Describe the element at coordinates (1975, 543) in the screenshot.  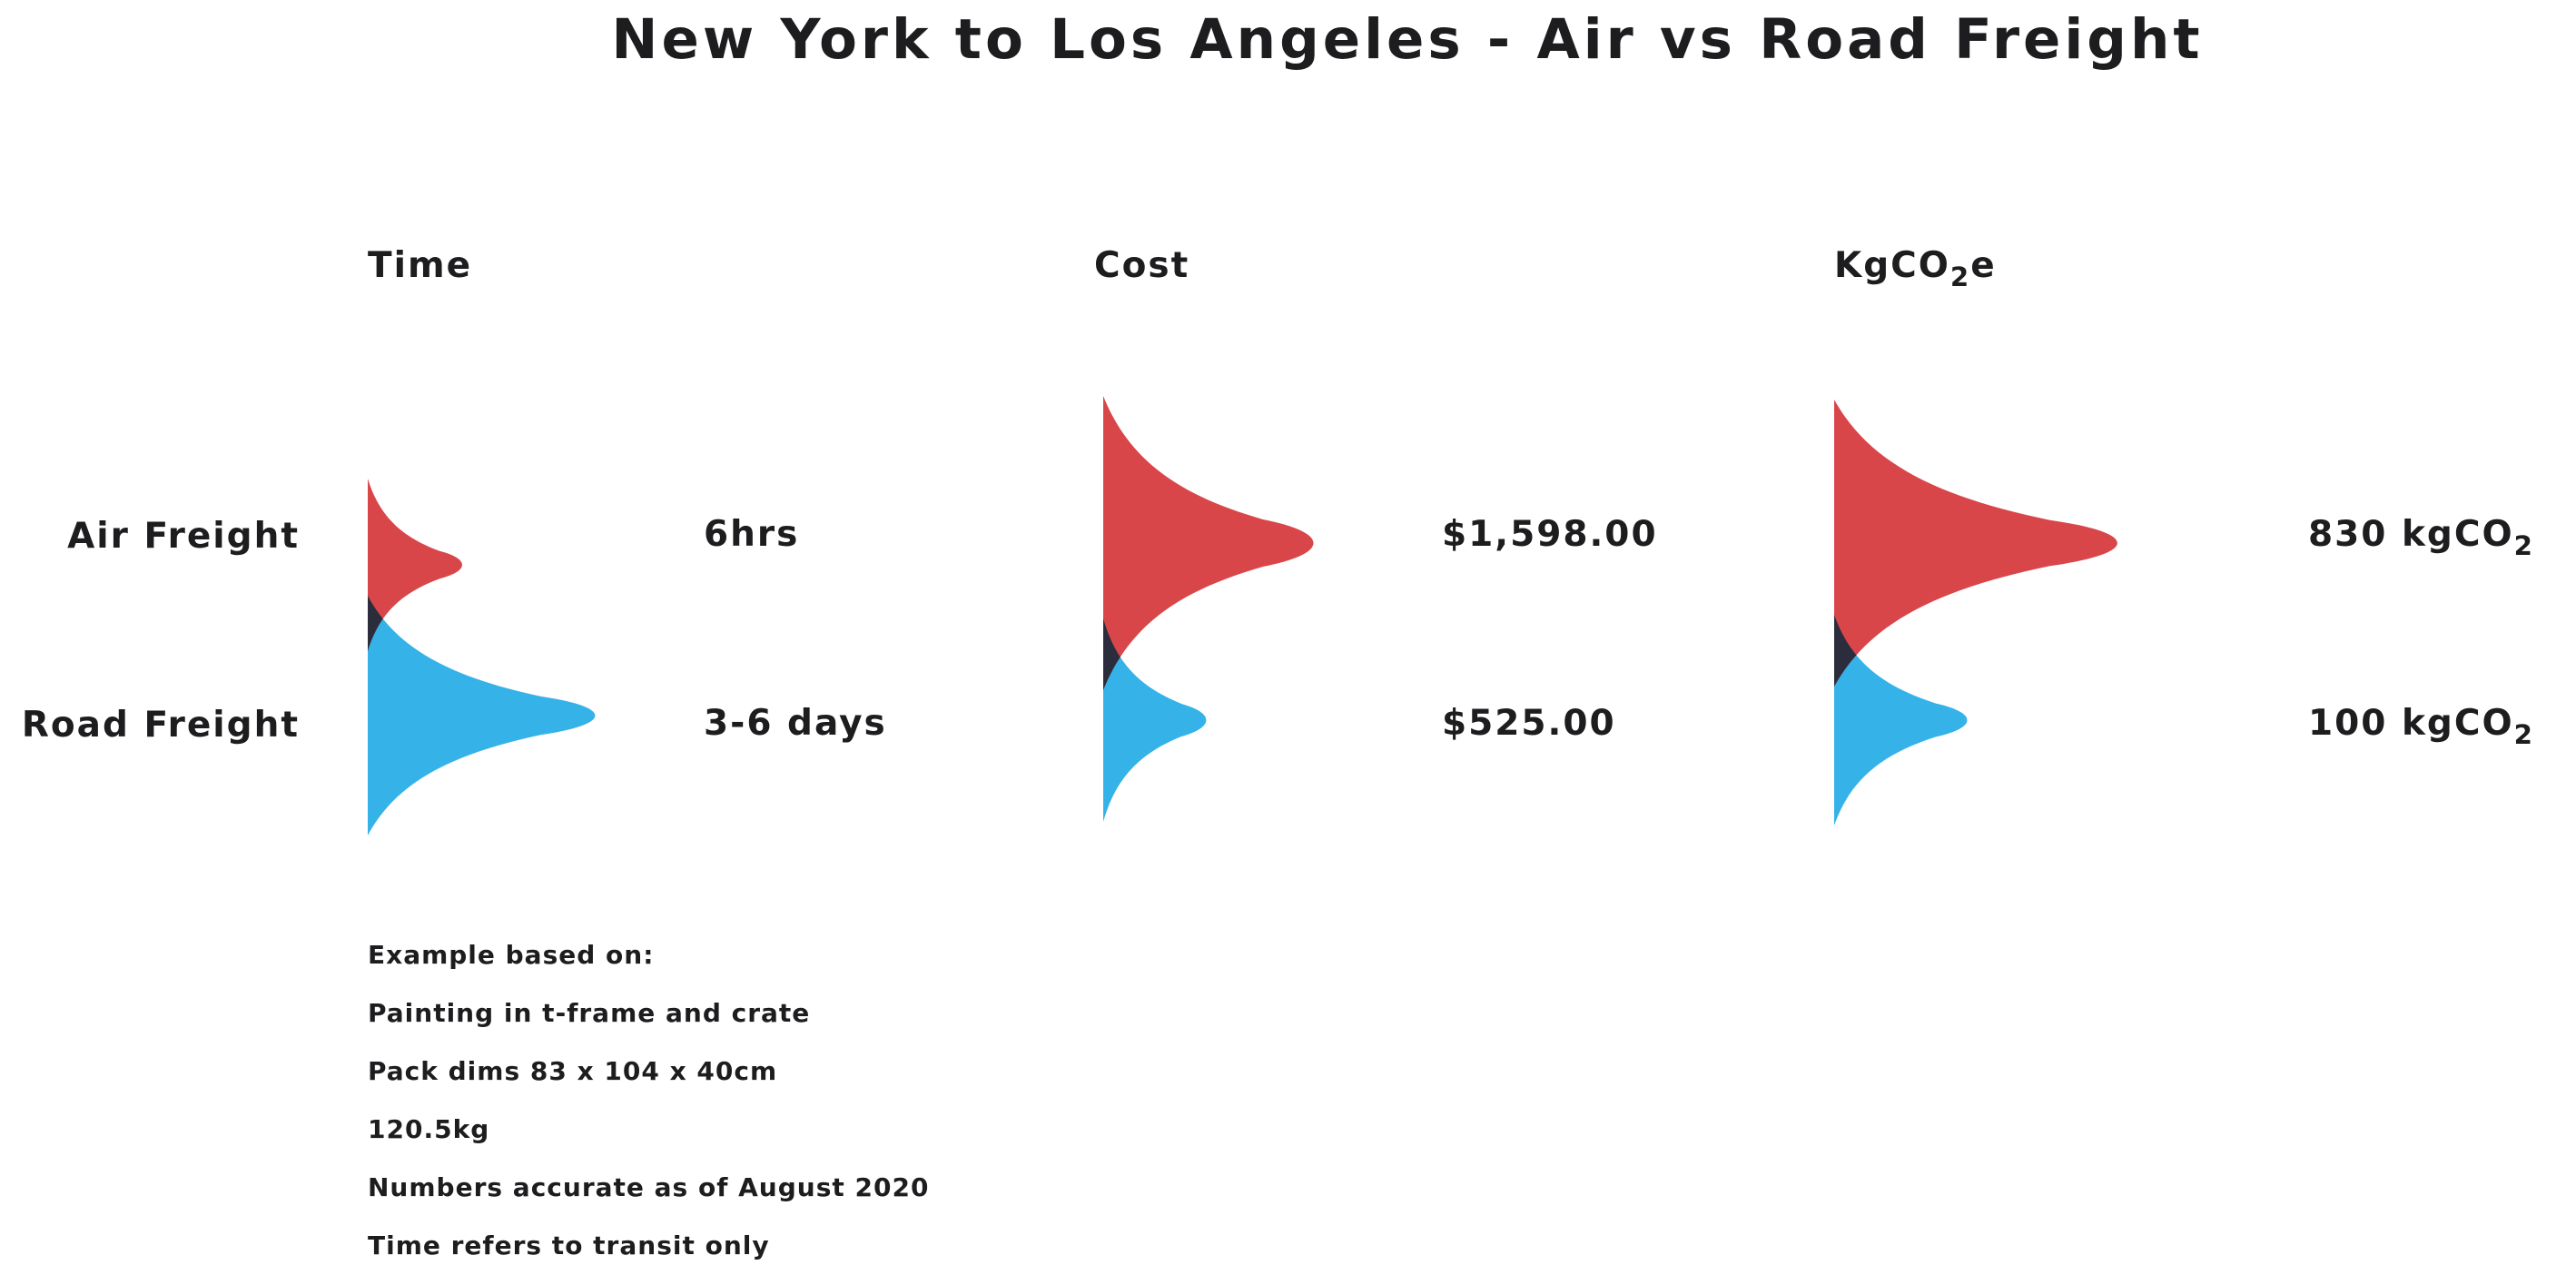
I see `air-freight-shape-emissions` at that location.